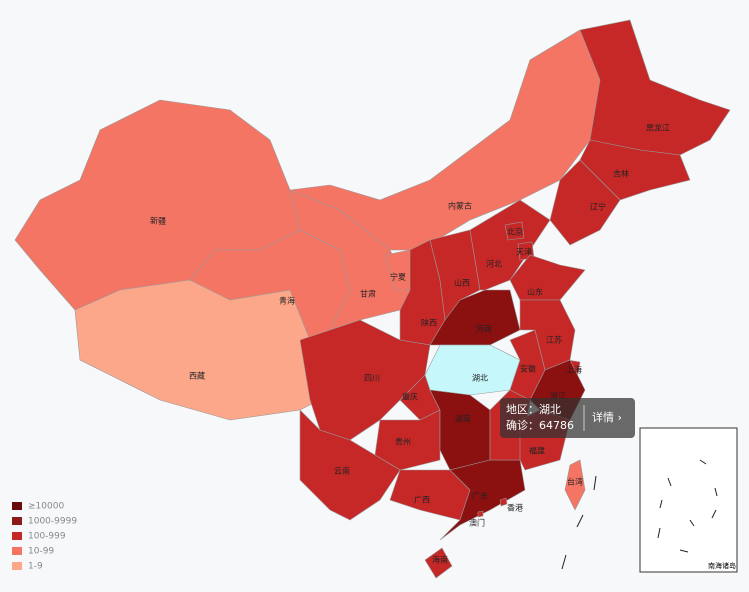  What do you see at coordinates (528, 369) in the screenshot?
I see `province-label: 安徽` at bounding box center [528, 369].